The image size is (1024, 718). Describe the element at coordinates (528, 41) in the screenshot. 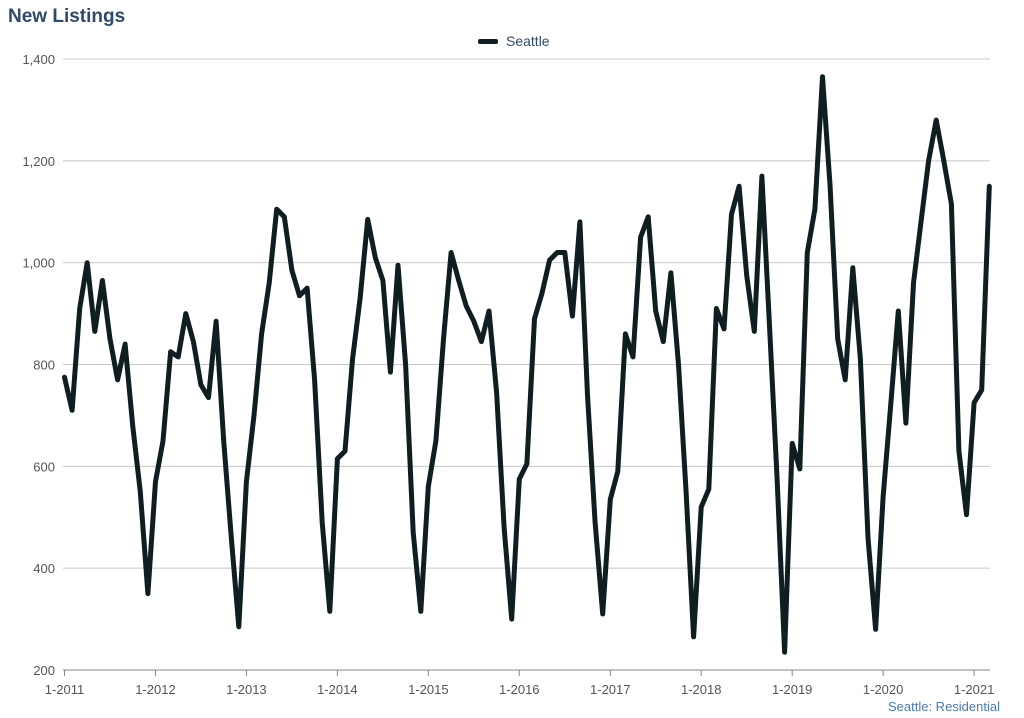

I see `legend-label: Seattle` at that location.